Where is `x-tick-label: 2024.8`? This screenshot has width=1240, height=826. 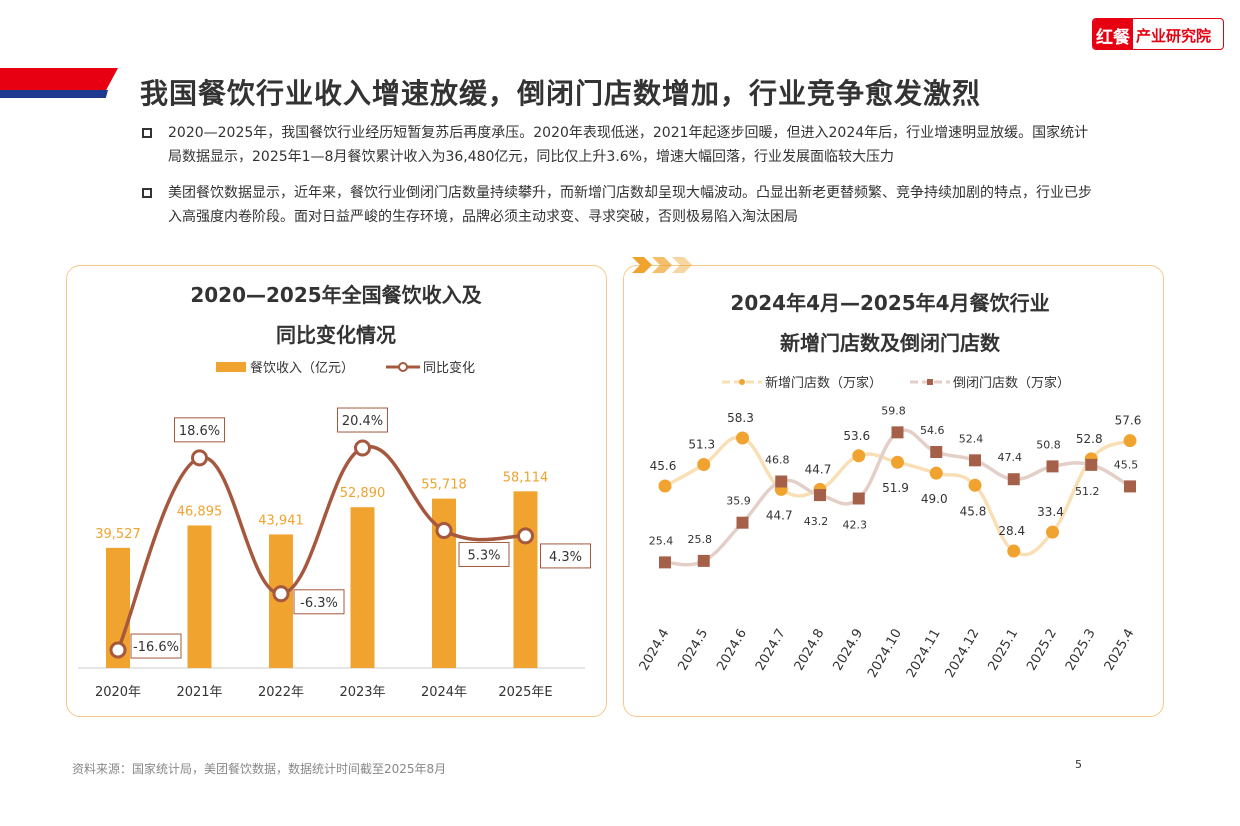
x-tick-label: 2024.8 is located at coordinates (810, 650).